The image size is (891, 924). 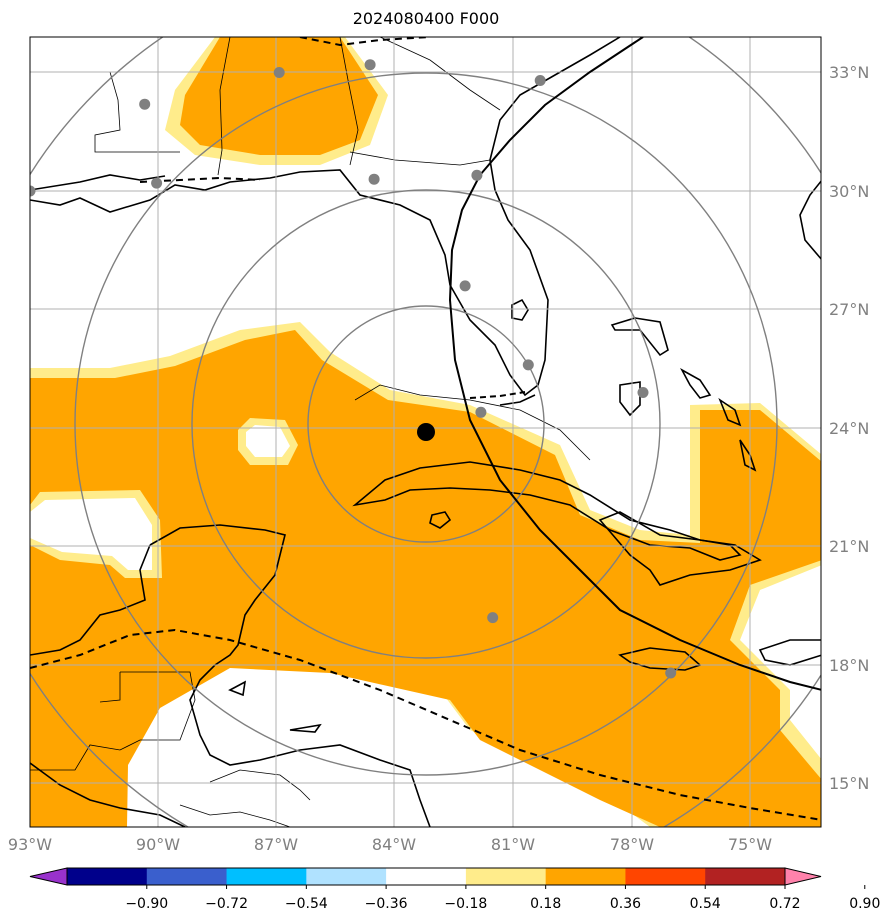 What do you see at coordinates (849, 783) in the screenshot?
I see `lat-tick-label: 15°N` at bounding box center [849, 783].